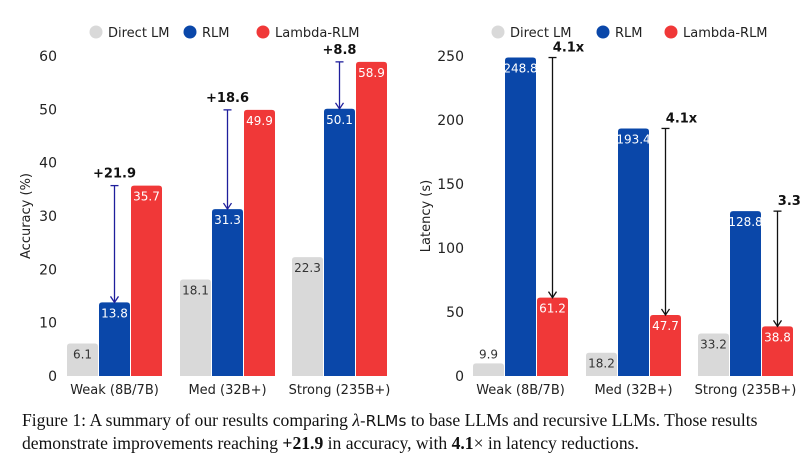  Describe the element at coordinates (227, 220) in the screenshot. I see `bar-value-label: 31.3` at that location.